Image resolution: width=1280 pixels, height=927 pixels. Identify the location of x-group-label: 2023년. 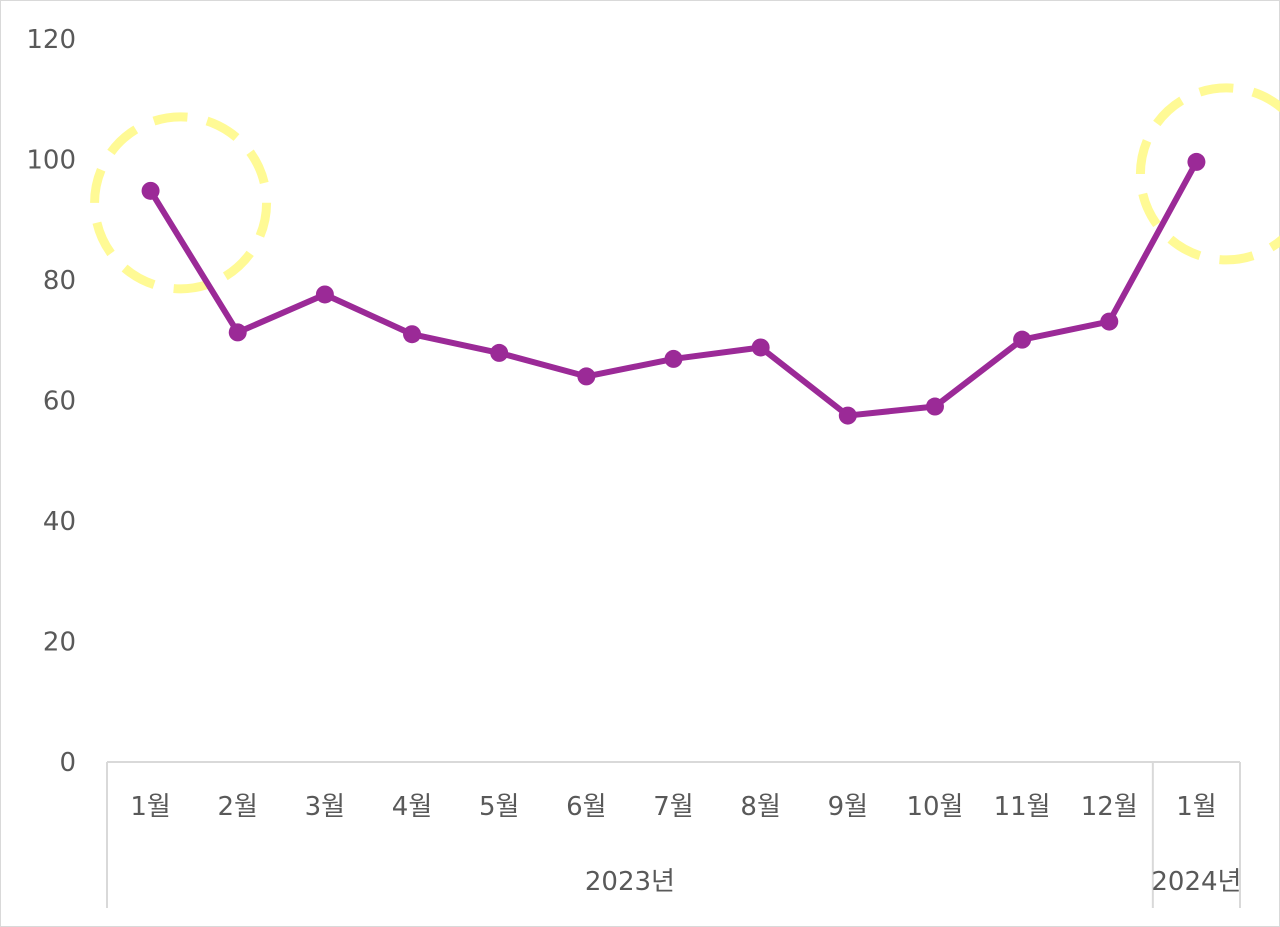
(630, 882).